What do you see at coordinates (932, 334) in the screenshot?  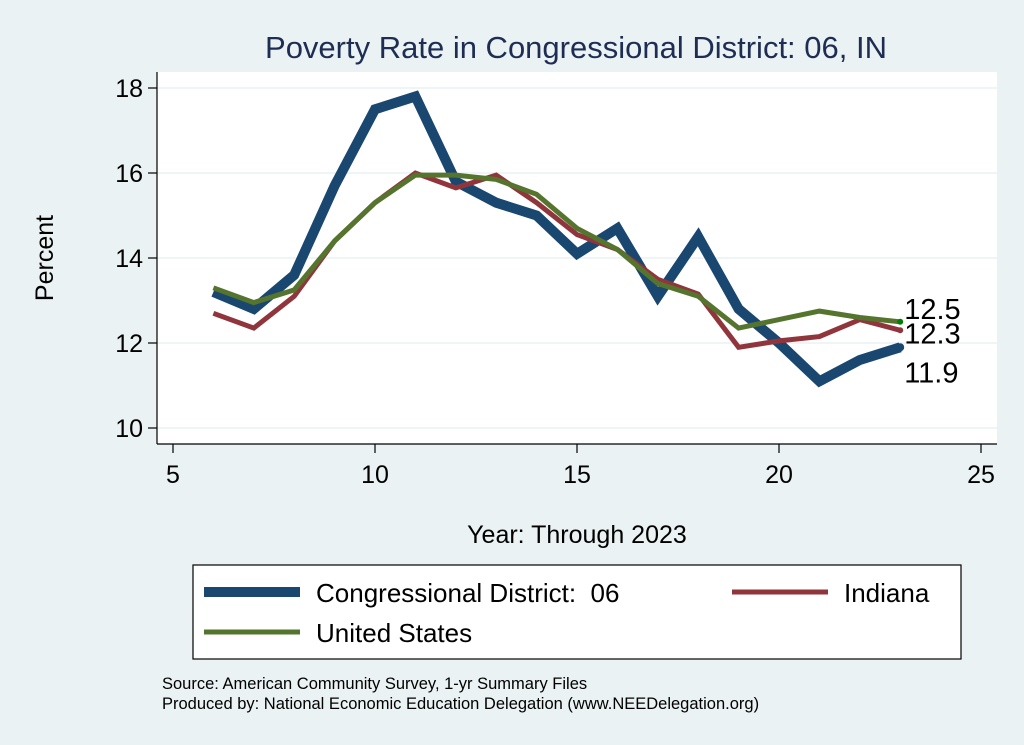 I see `end-label-indiana: 12.3` at bounding box center [932, 334].